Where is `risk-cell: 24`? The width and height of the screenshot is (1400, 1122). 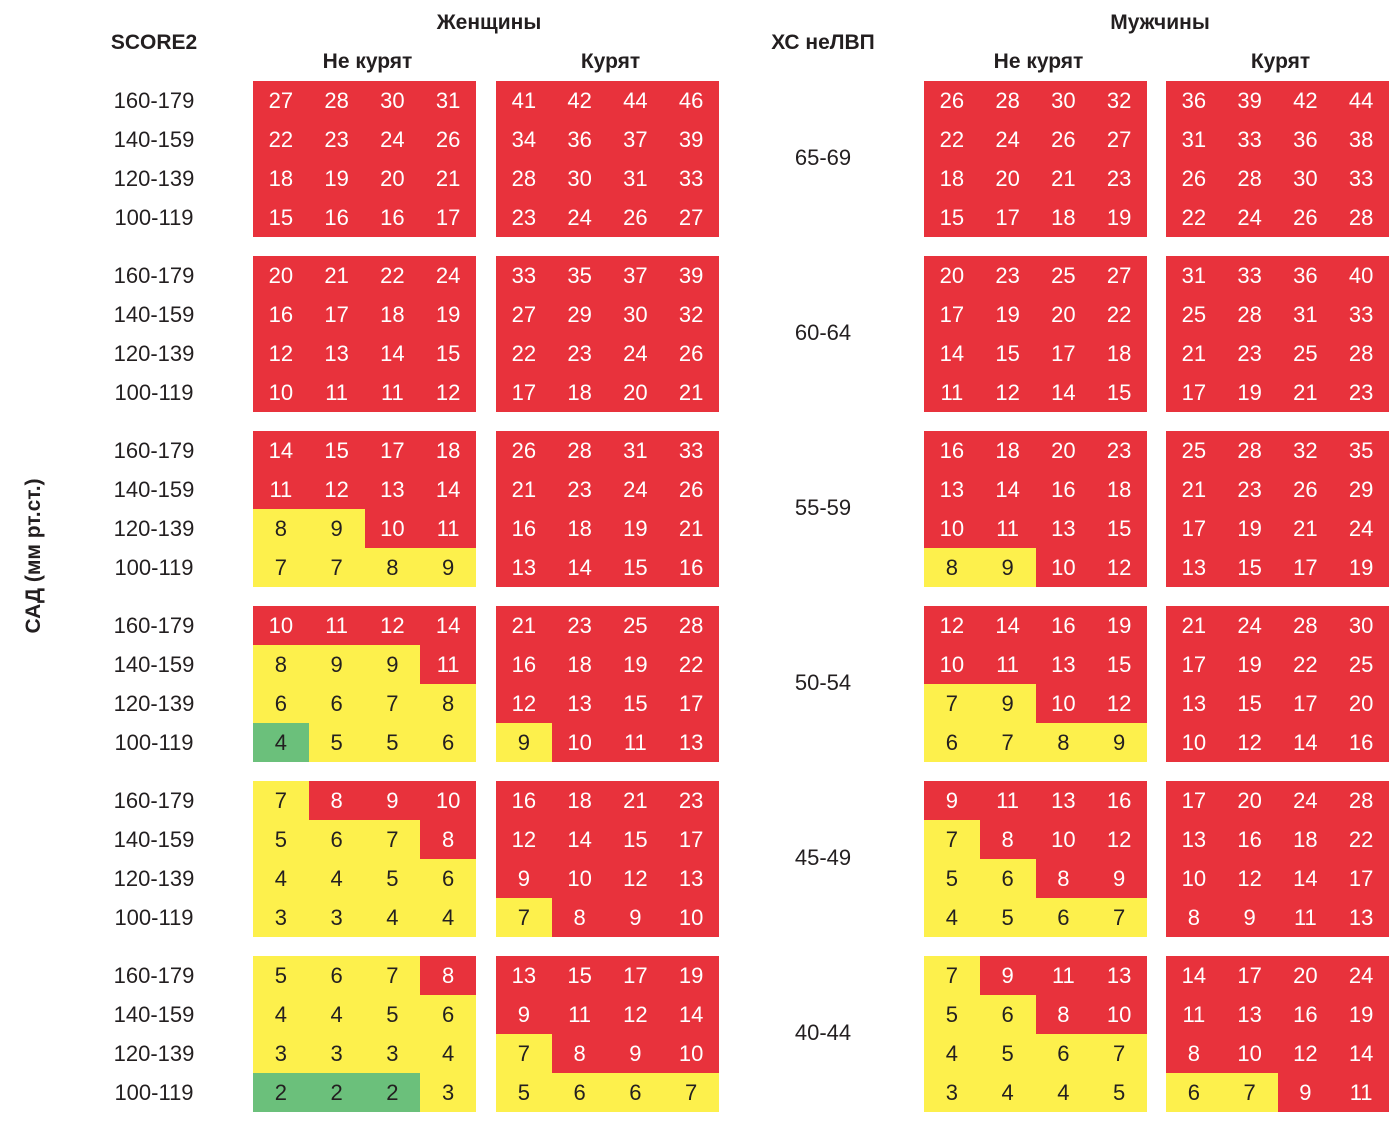
risk-cell: 24 is located at coordinates (392, 139).